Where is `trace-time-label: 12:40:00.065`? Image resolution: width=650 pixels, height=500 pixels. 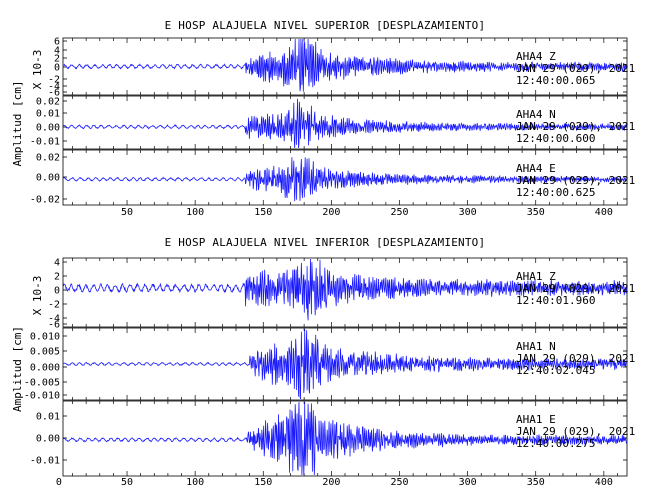 trace-time-label: 12:40:00.065 is located at coordinates (555, 80).